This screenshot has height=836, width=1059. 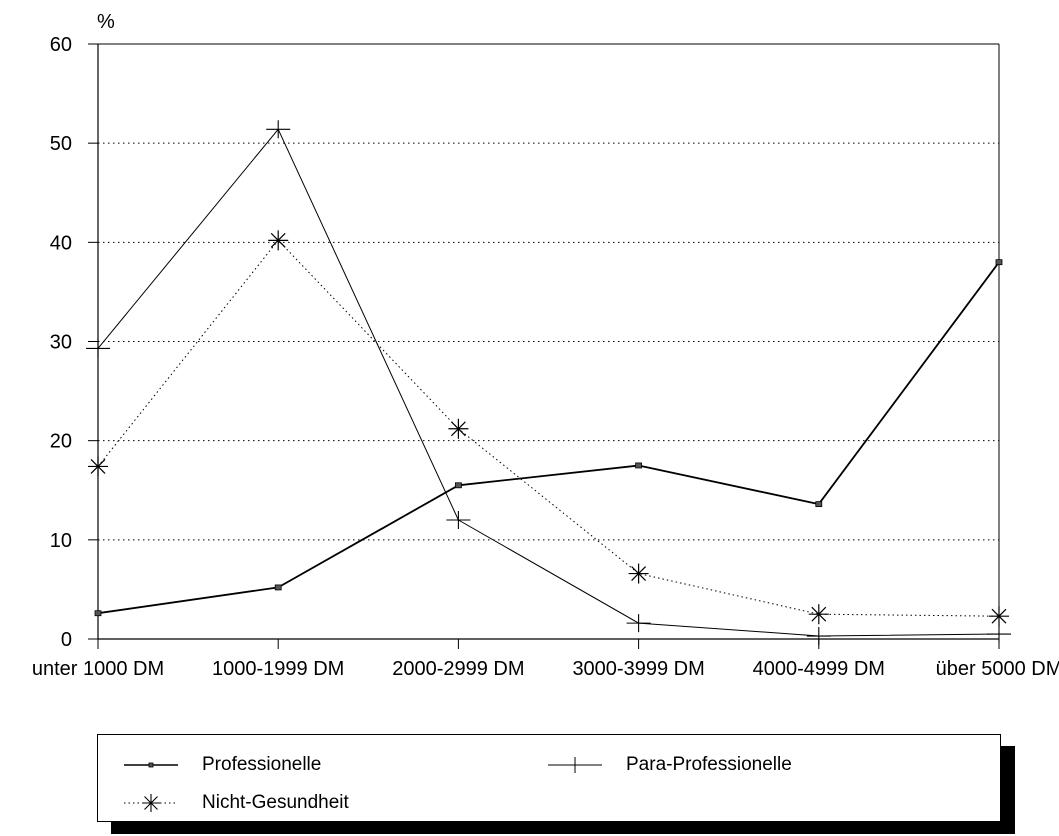 I want to click on x-tick-label: über 5000 DM, so click(x=997, y=669).